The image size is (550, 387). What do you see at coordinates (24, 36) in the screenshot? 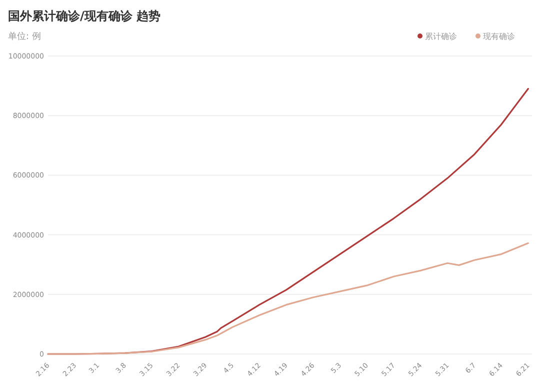
I see `chart-subtitle: 单位: 例` at bounding box center [24, 36].